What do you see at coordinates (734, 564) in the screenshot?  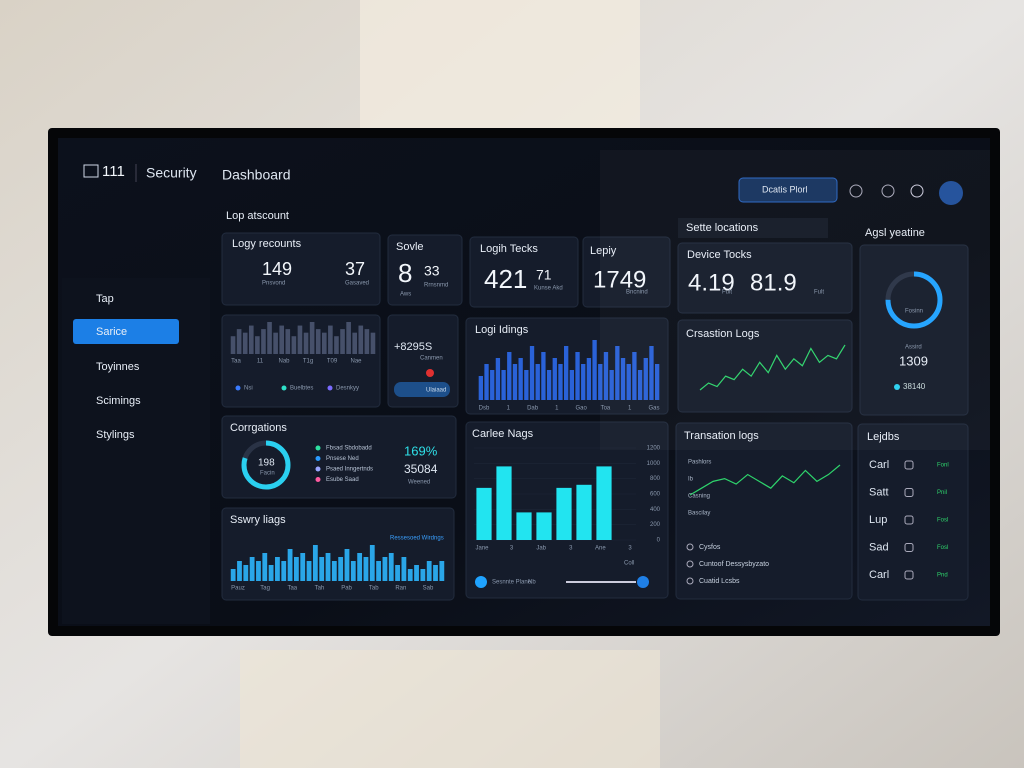 I see `list-item: Cuntoof Dessysbyzato` at bounding box center [734, 564].